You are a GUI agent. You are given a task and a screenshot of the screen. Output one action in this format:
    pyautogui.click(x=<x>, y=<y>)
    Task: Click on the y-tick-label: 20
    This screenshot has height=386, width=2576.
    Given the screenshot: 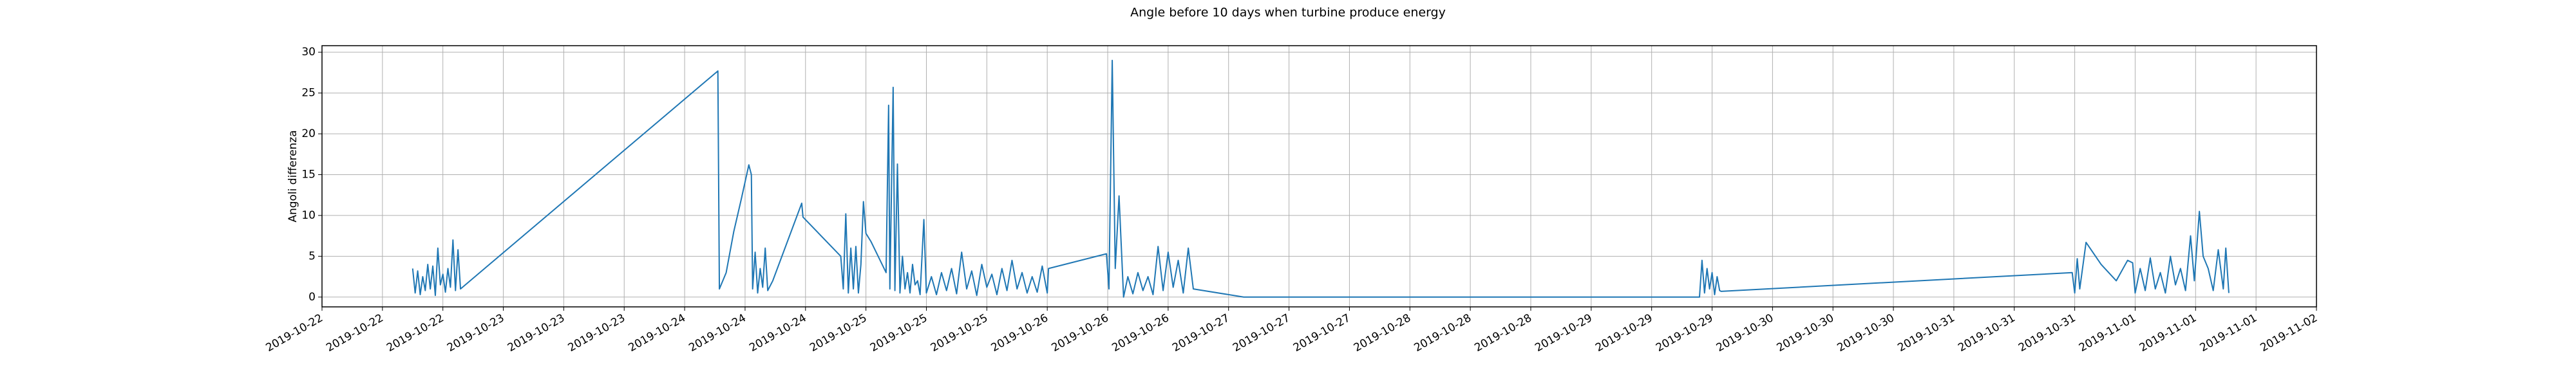 What is the action you would take?
    pyautogui.click(x=309, y=133)
    